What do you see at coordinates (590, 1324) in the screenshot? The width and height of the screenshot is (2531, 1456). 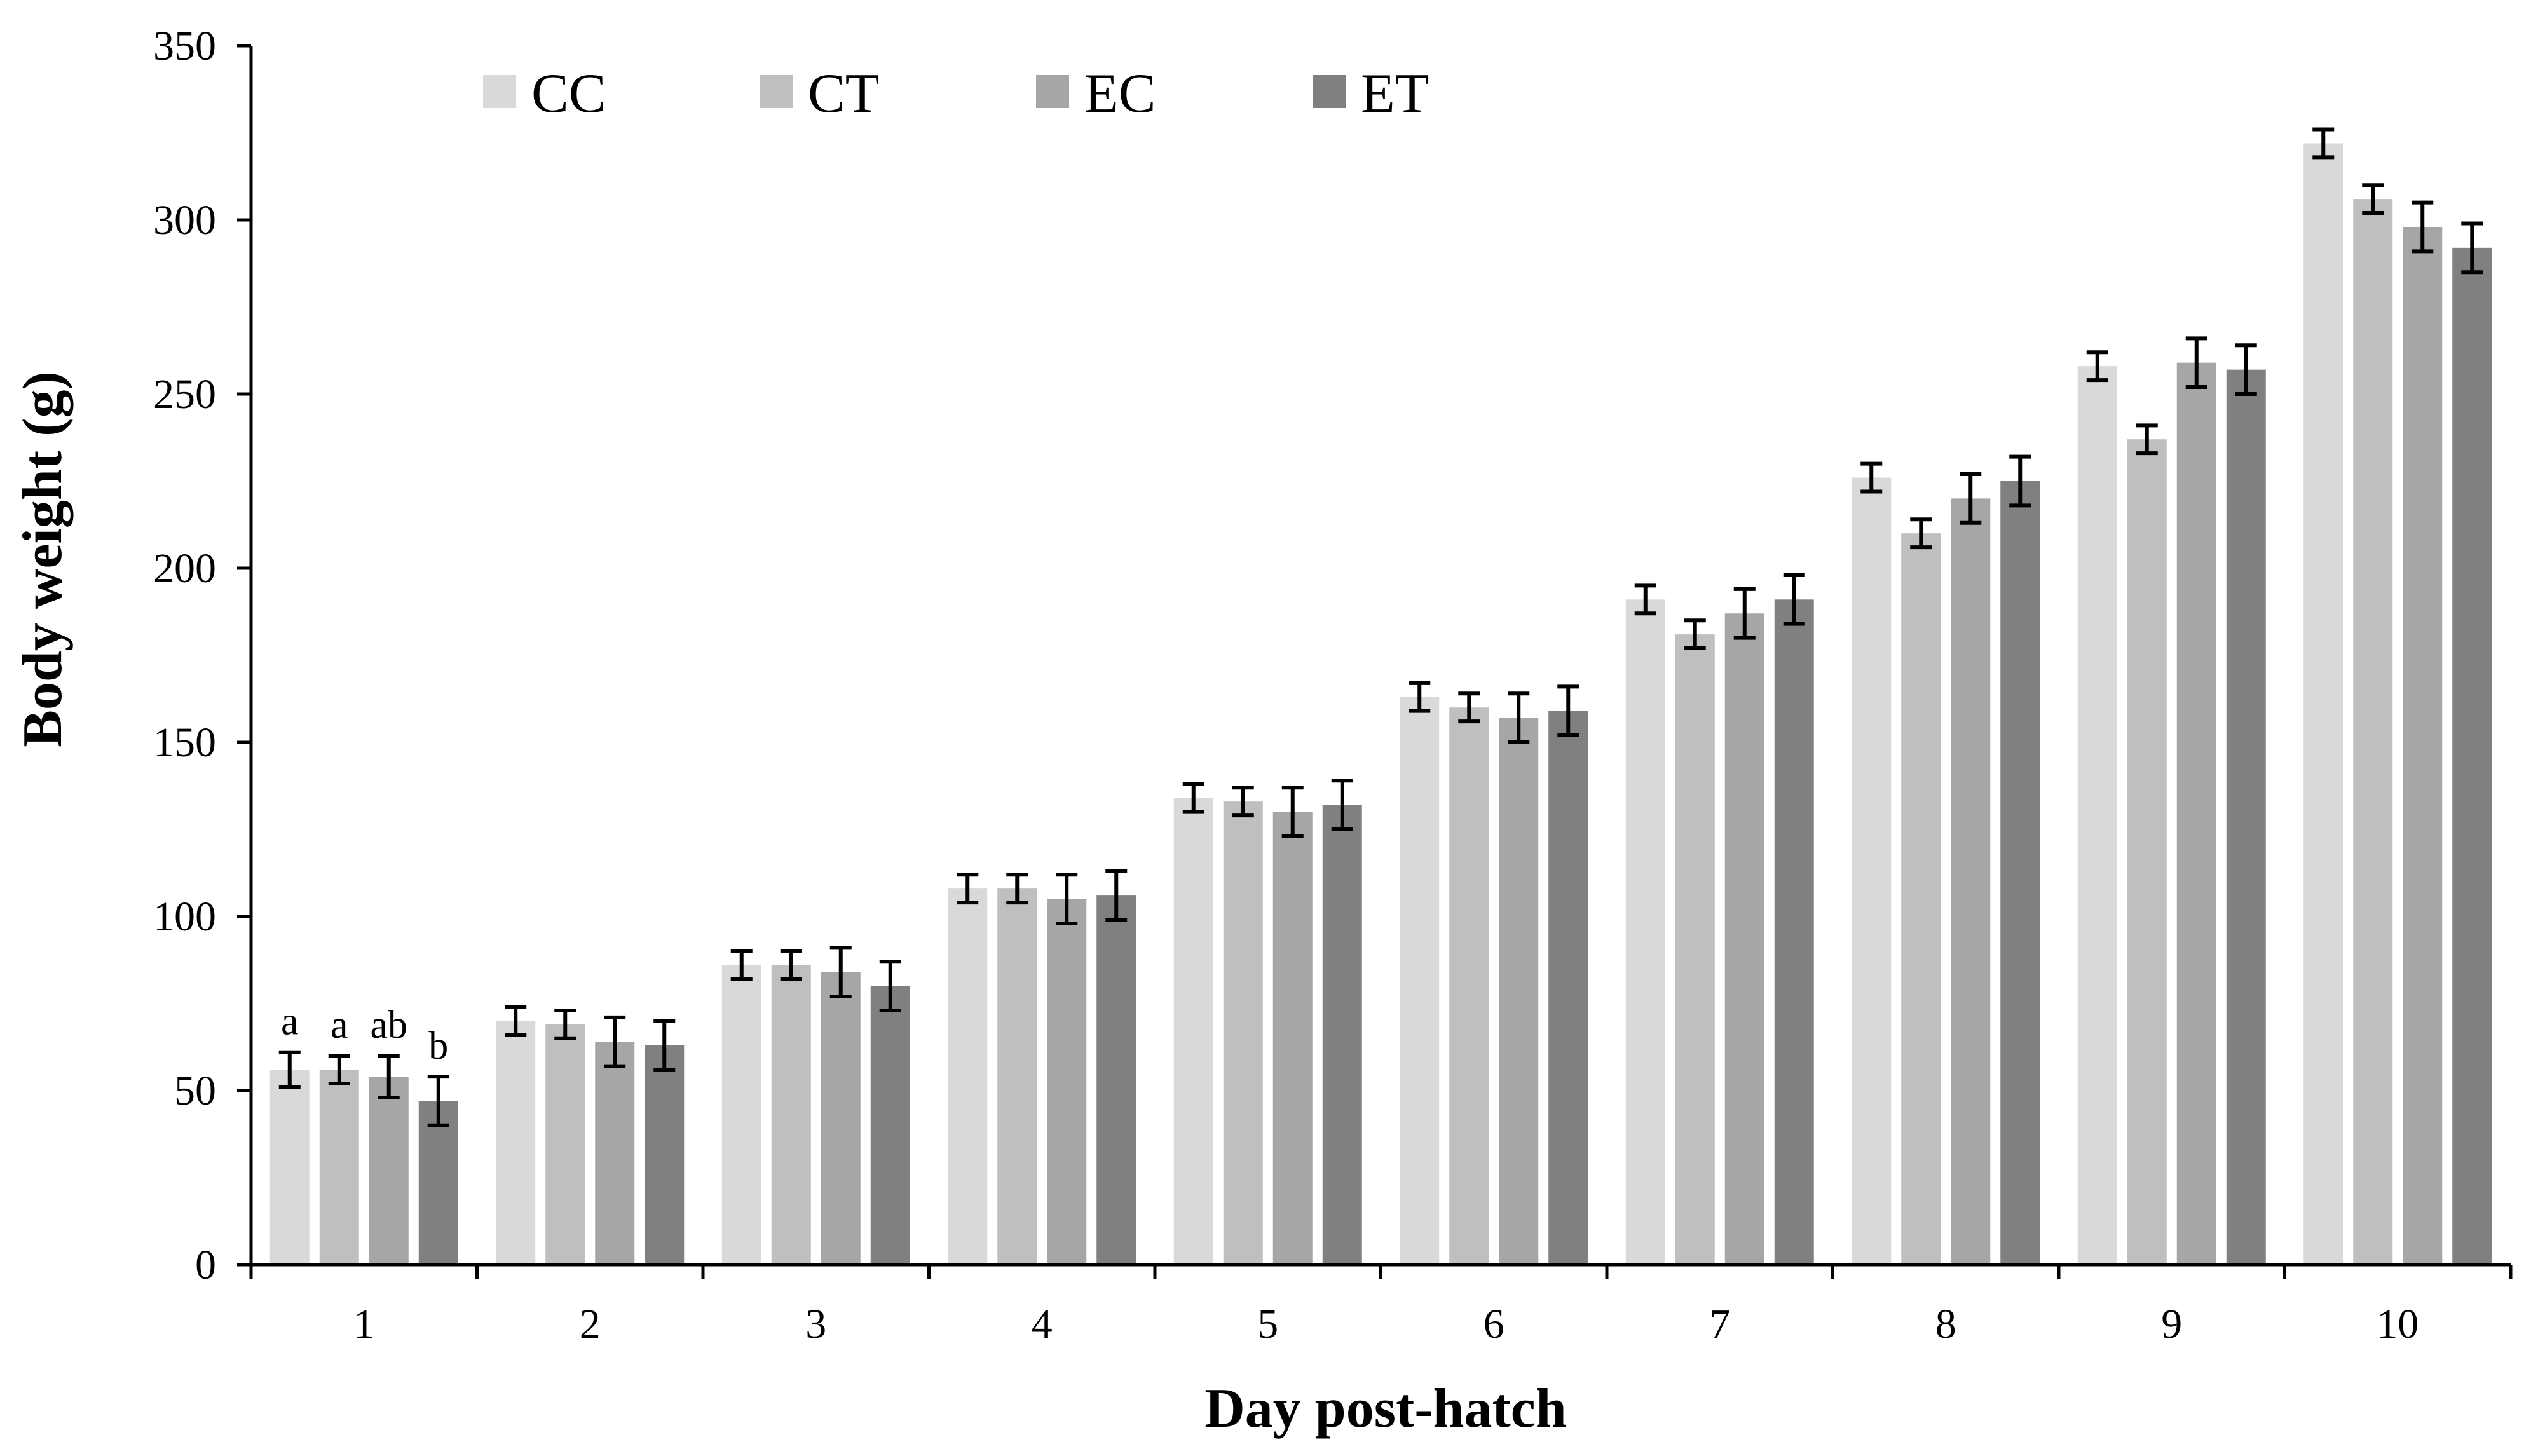 I see `x-tick-label: 2` at bounding box center [590, 1324].